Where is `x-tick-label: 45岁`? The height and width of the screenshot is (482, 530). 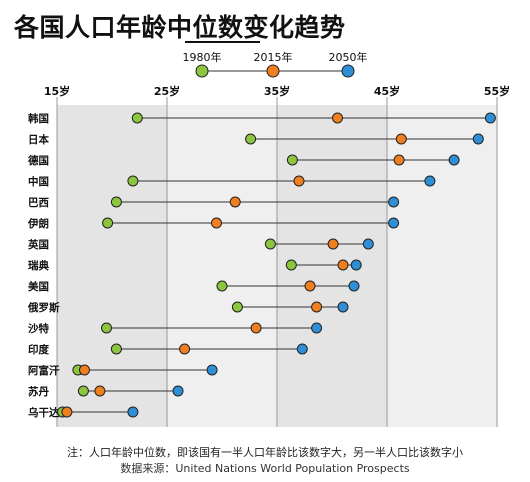
x-tick-label: 45岁 is located at coordinates (387, 91).